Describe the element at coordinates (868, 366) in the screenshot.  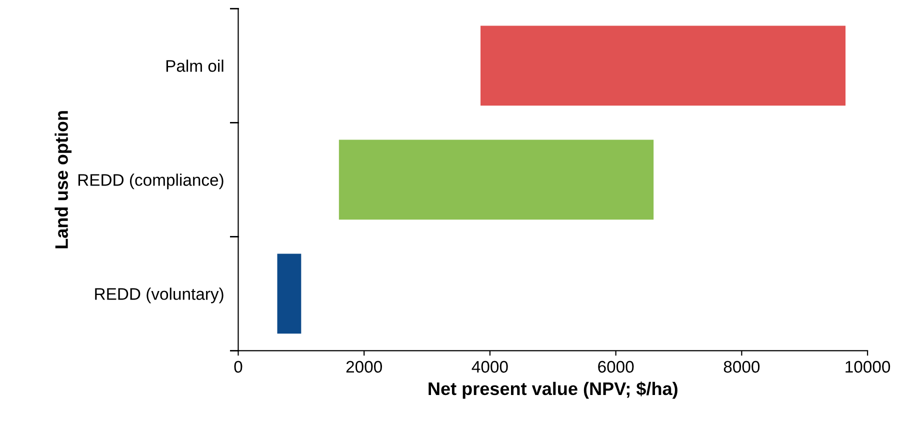
I see `x-tick-label: 10000` at that location.